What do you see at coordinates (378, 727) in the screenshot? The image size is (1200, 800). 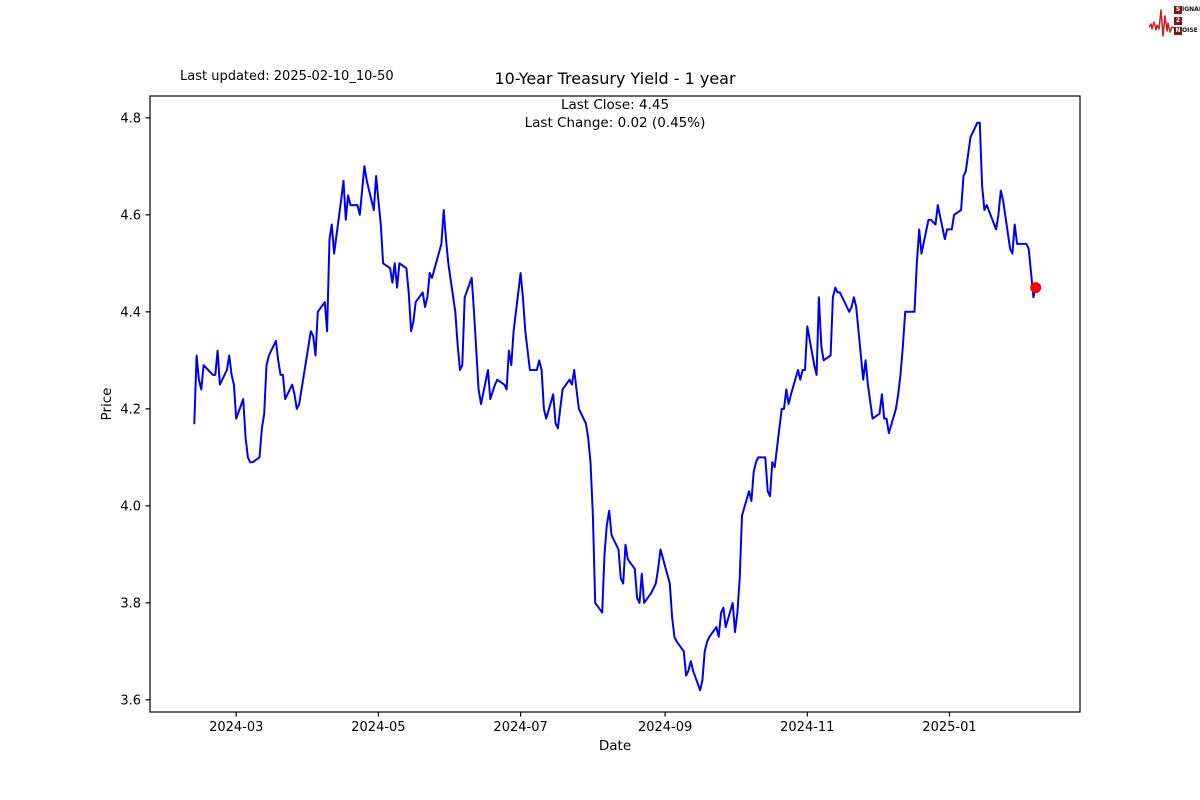 I see `x-tick-label: 2024-05` at bounding box center [378, 727].